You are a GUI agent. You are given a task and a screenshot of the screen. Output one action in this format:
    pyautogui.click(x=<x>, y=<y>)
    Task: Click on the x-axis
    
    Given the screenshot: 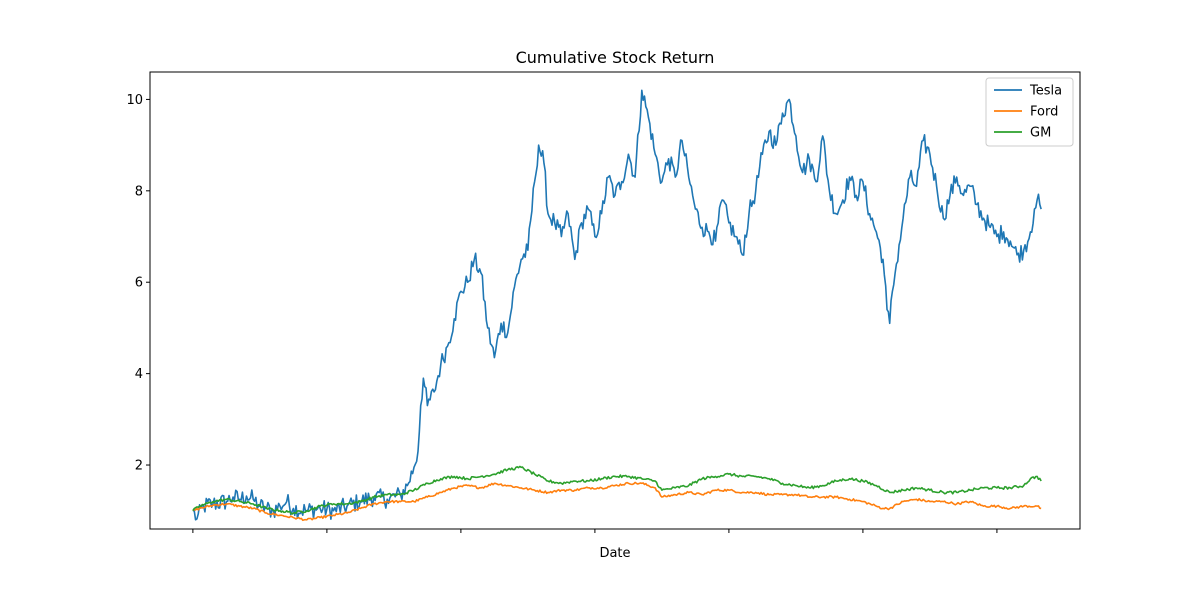 What is the action you would take?
    pyautogui.click(x=595, y=531)
    